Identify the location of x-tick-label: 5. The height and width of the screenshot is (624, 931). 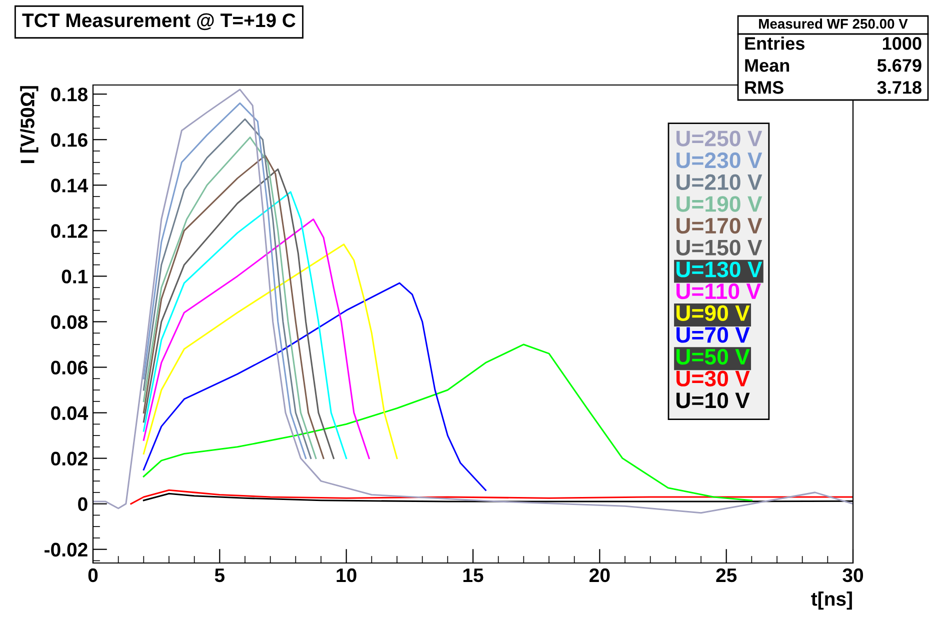
(219, 575).